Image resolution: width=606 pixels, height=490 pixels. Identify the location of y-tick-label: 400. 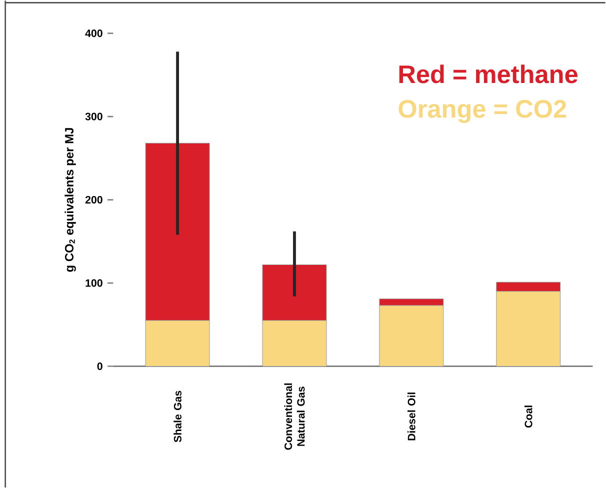
(93, 33).